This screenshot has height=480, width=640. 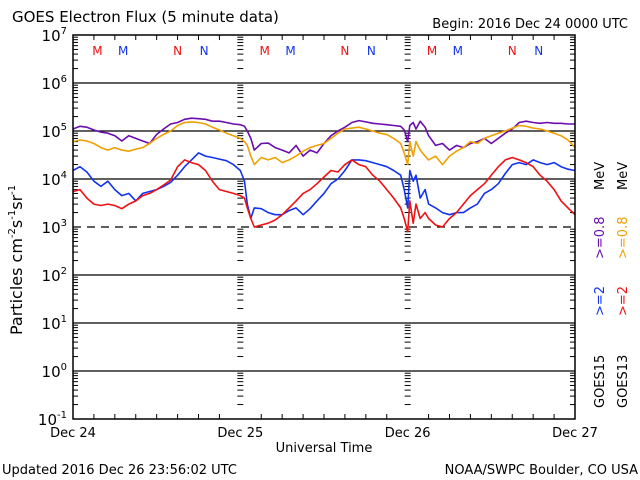 I want to click on y-tick-label: 10¹, so click(x=54, y=323).